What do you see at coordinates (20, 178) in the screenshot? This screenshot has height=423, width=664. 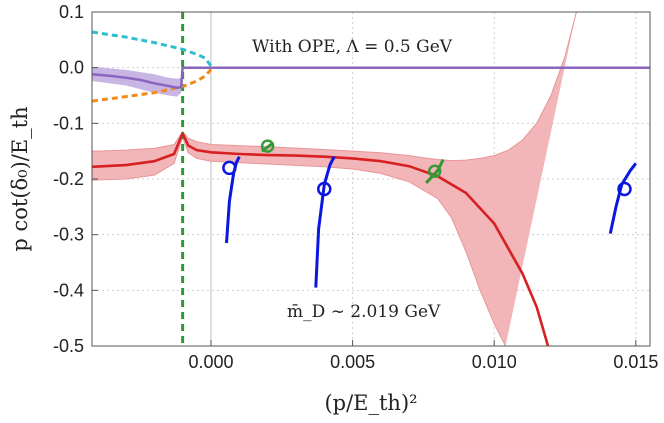 I see `y-axis-title: p cot(δ₀)/E_th` at bounding box center [20, 178].